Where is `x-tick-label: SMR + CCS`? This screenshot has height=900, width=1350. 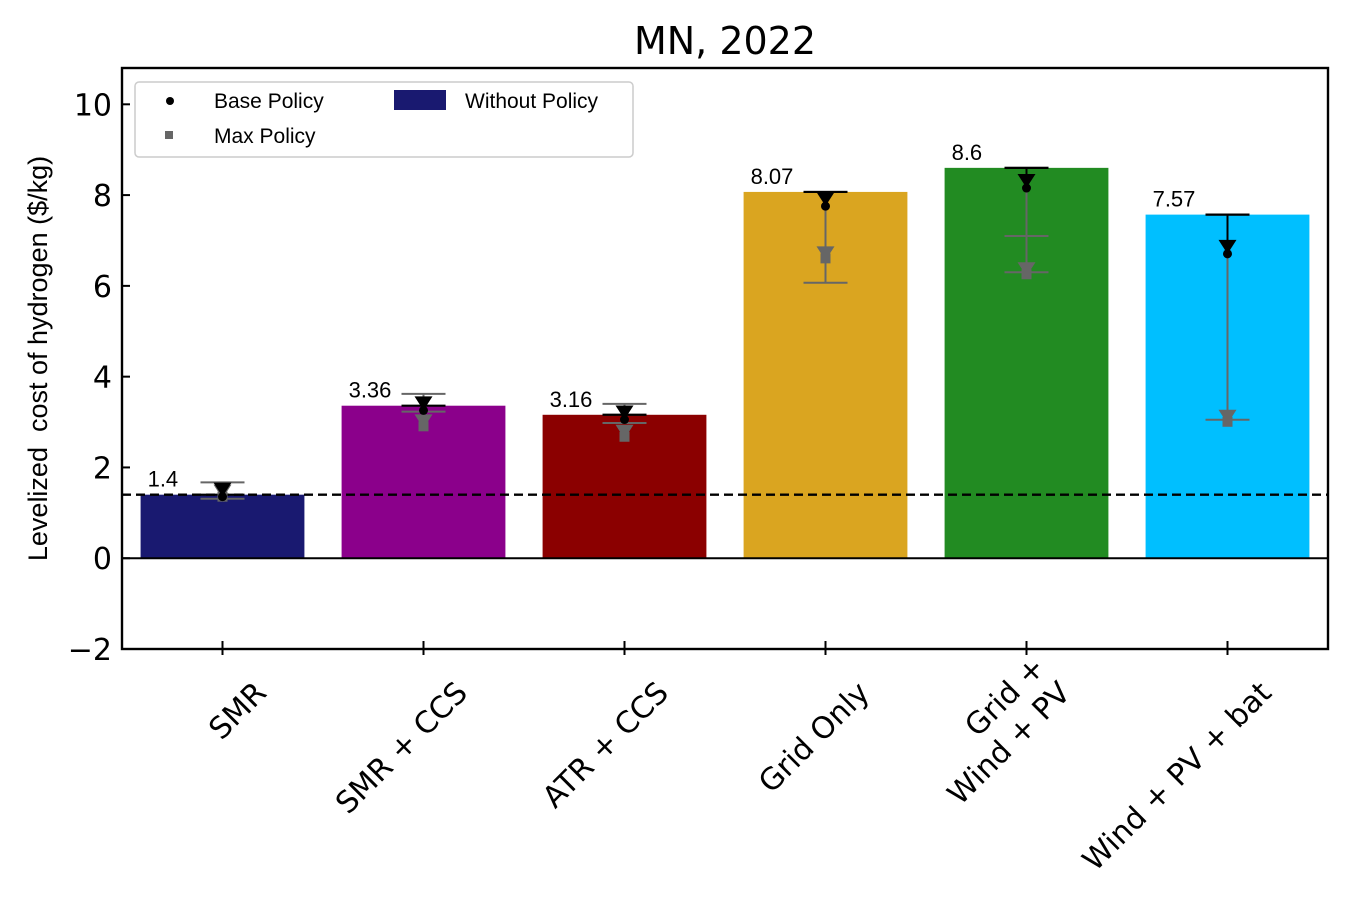
x-tick-label: SMR + CCS is located at coordinates (402, 748).